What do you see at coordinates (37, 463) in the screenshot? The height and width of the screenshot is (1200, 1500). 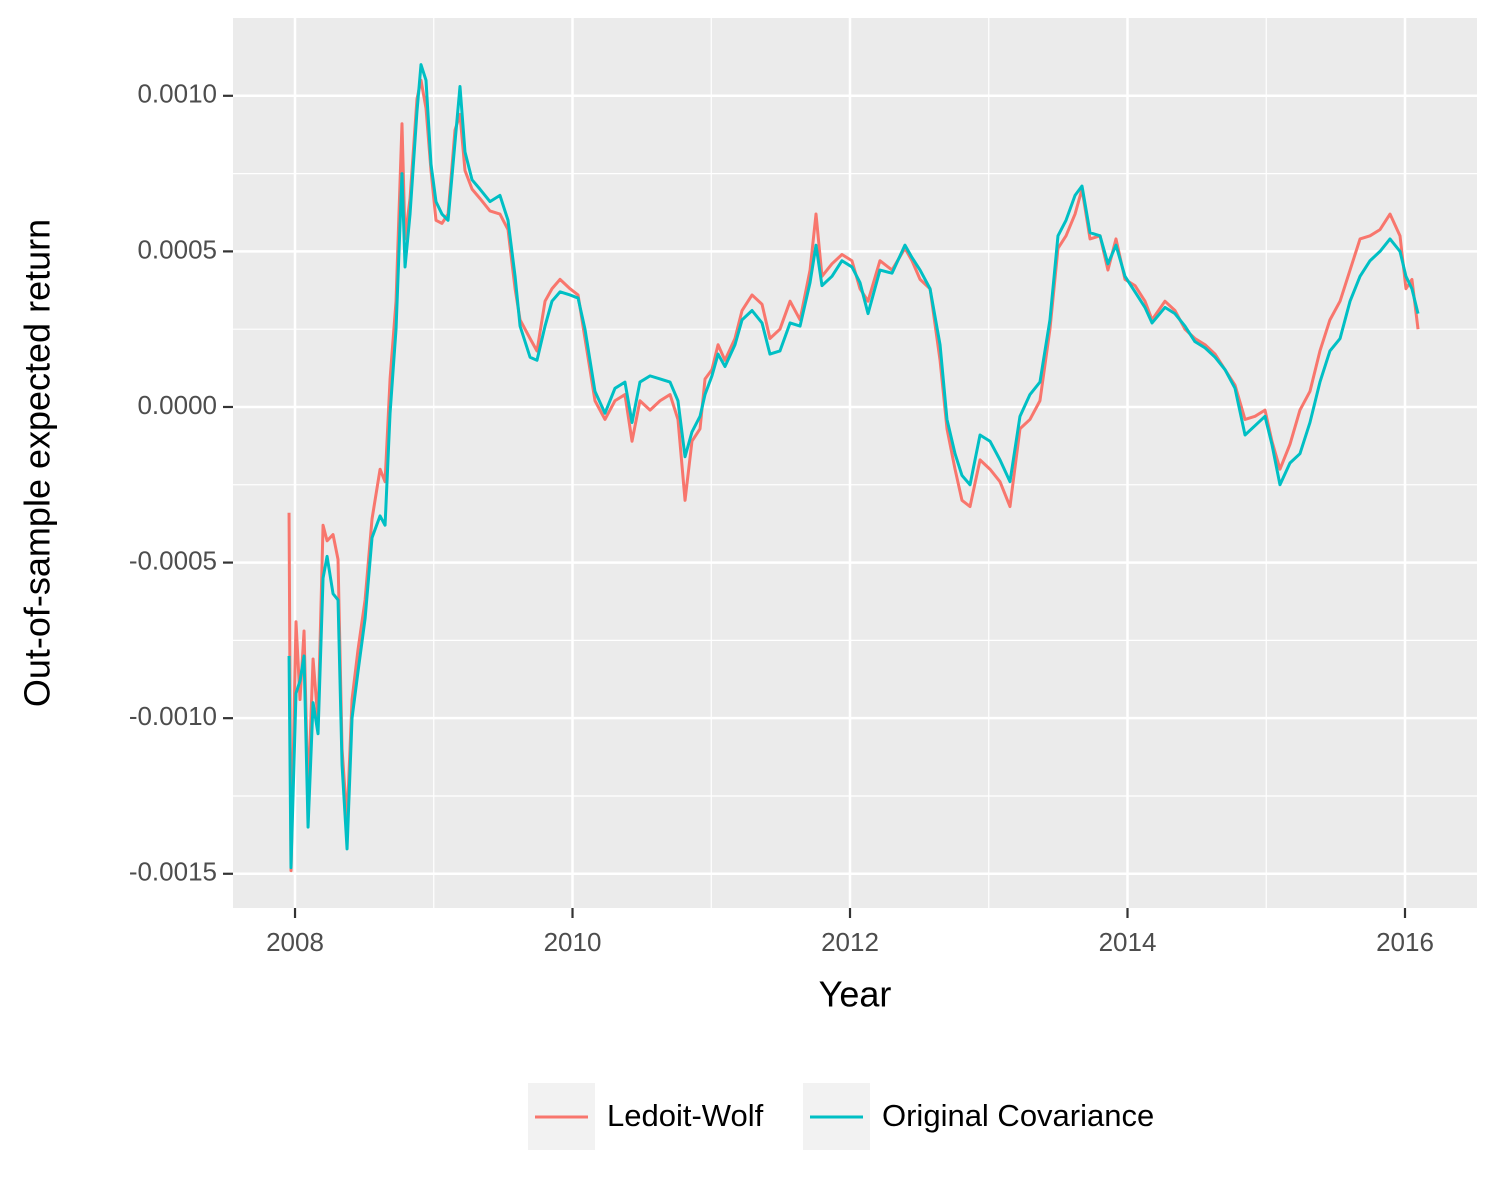 I see `y-axis-title: Out-of-sample expected return` at bounding box center [37, 463].